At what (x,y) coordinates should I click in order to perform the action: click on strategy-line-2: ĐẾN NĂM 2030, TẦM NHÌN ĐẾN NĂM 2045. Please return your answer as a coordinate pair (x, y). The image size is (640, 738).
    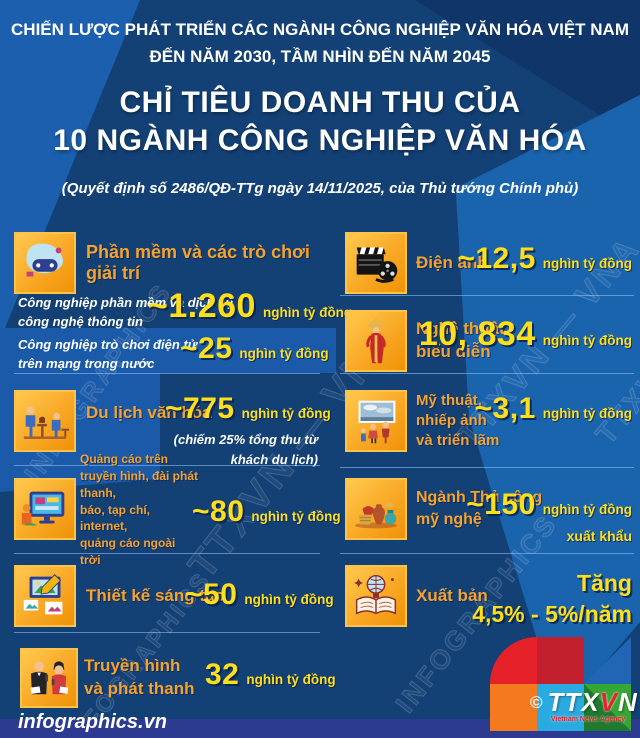
    Looking at the image, I should click on (320, 56).